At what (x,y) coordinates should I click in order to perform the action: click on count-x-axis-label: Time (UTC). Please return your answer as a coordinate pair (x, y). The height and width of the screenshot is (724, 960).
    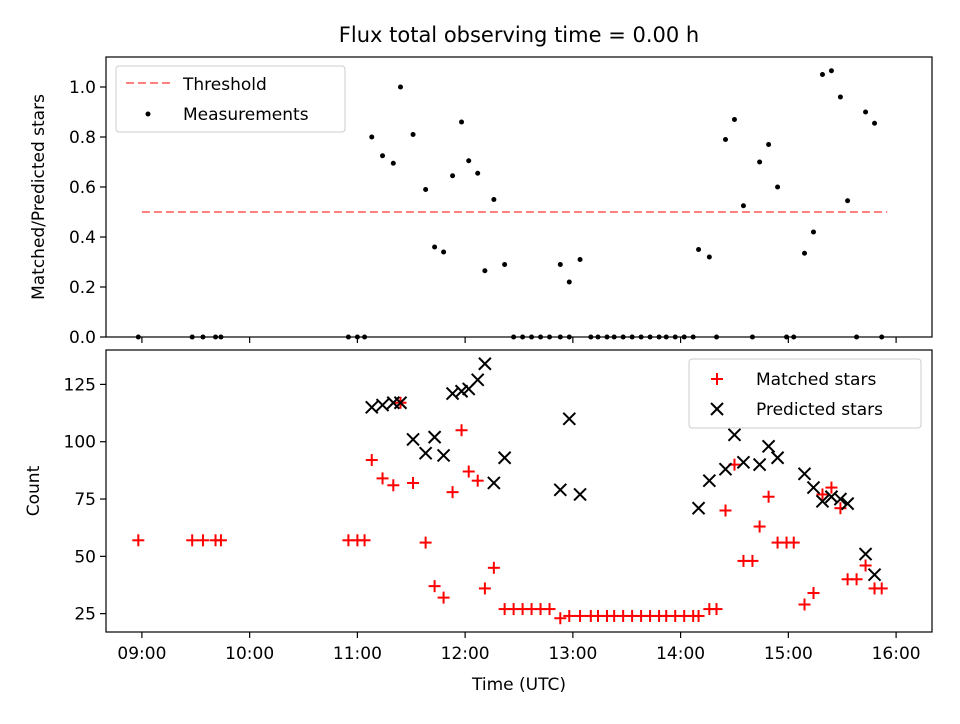
    Looking at the image, I should click on (518, 685).